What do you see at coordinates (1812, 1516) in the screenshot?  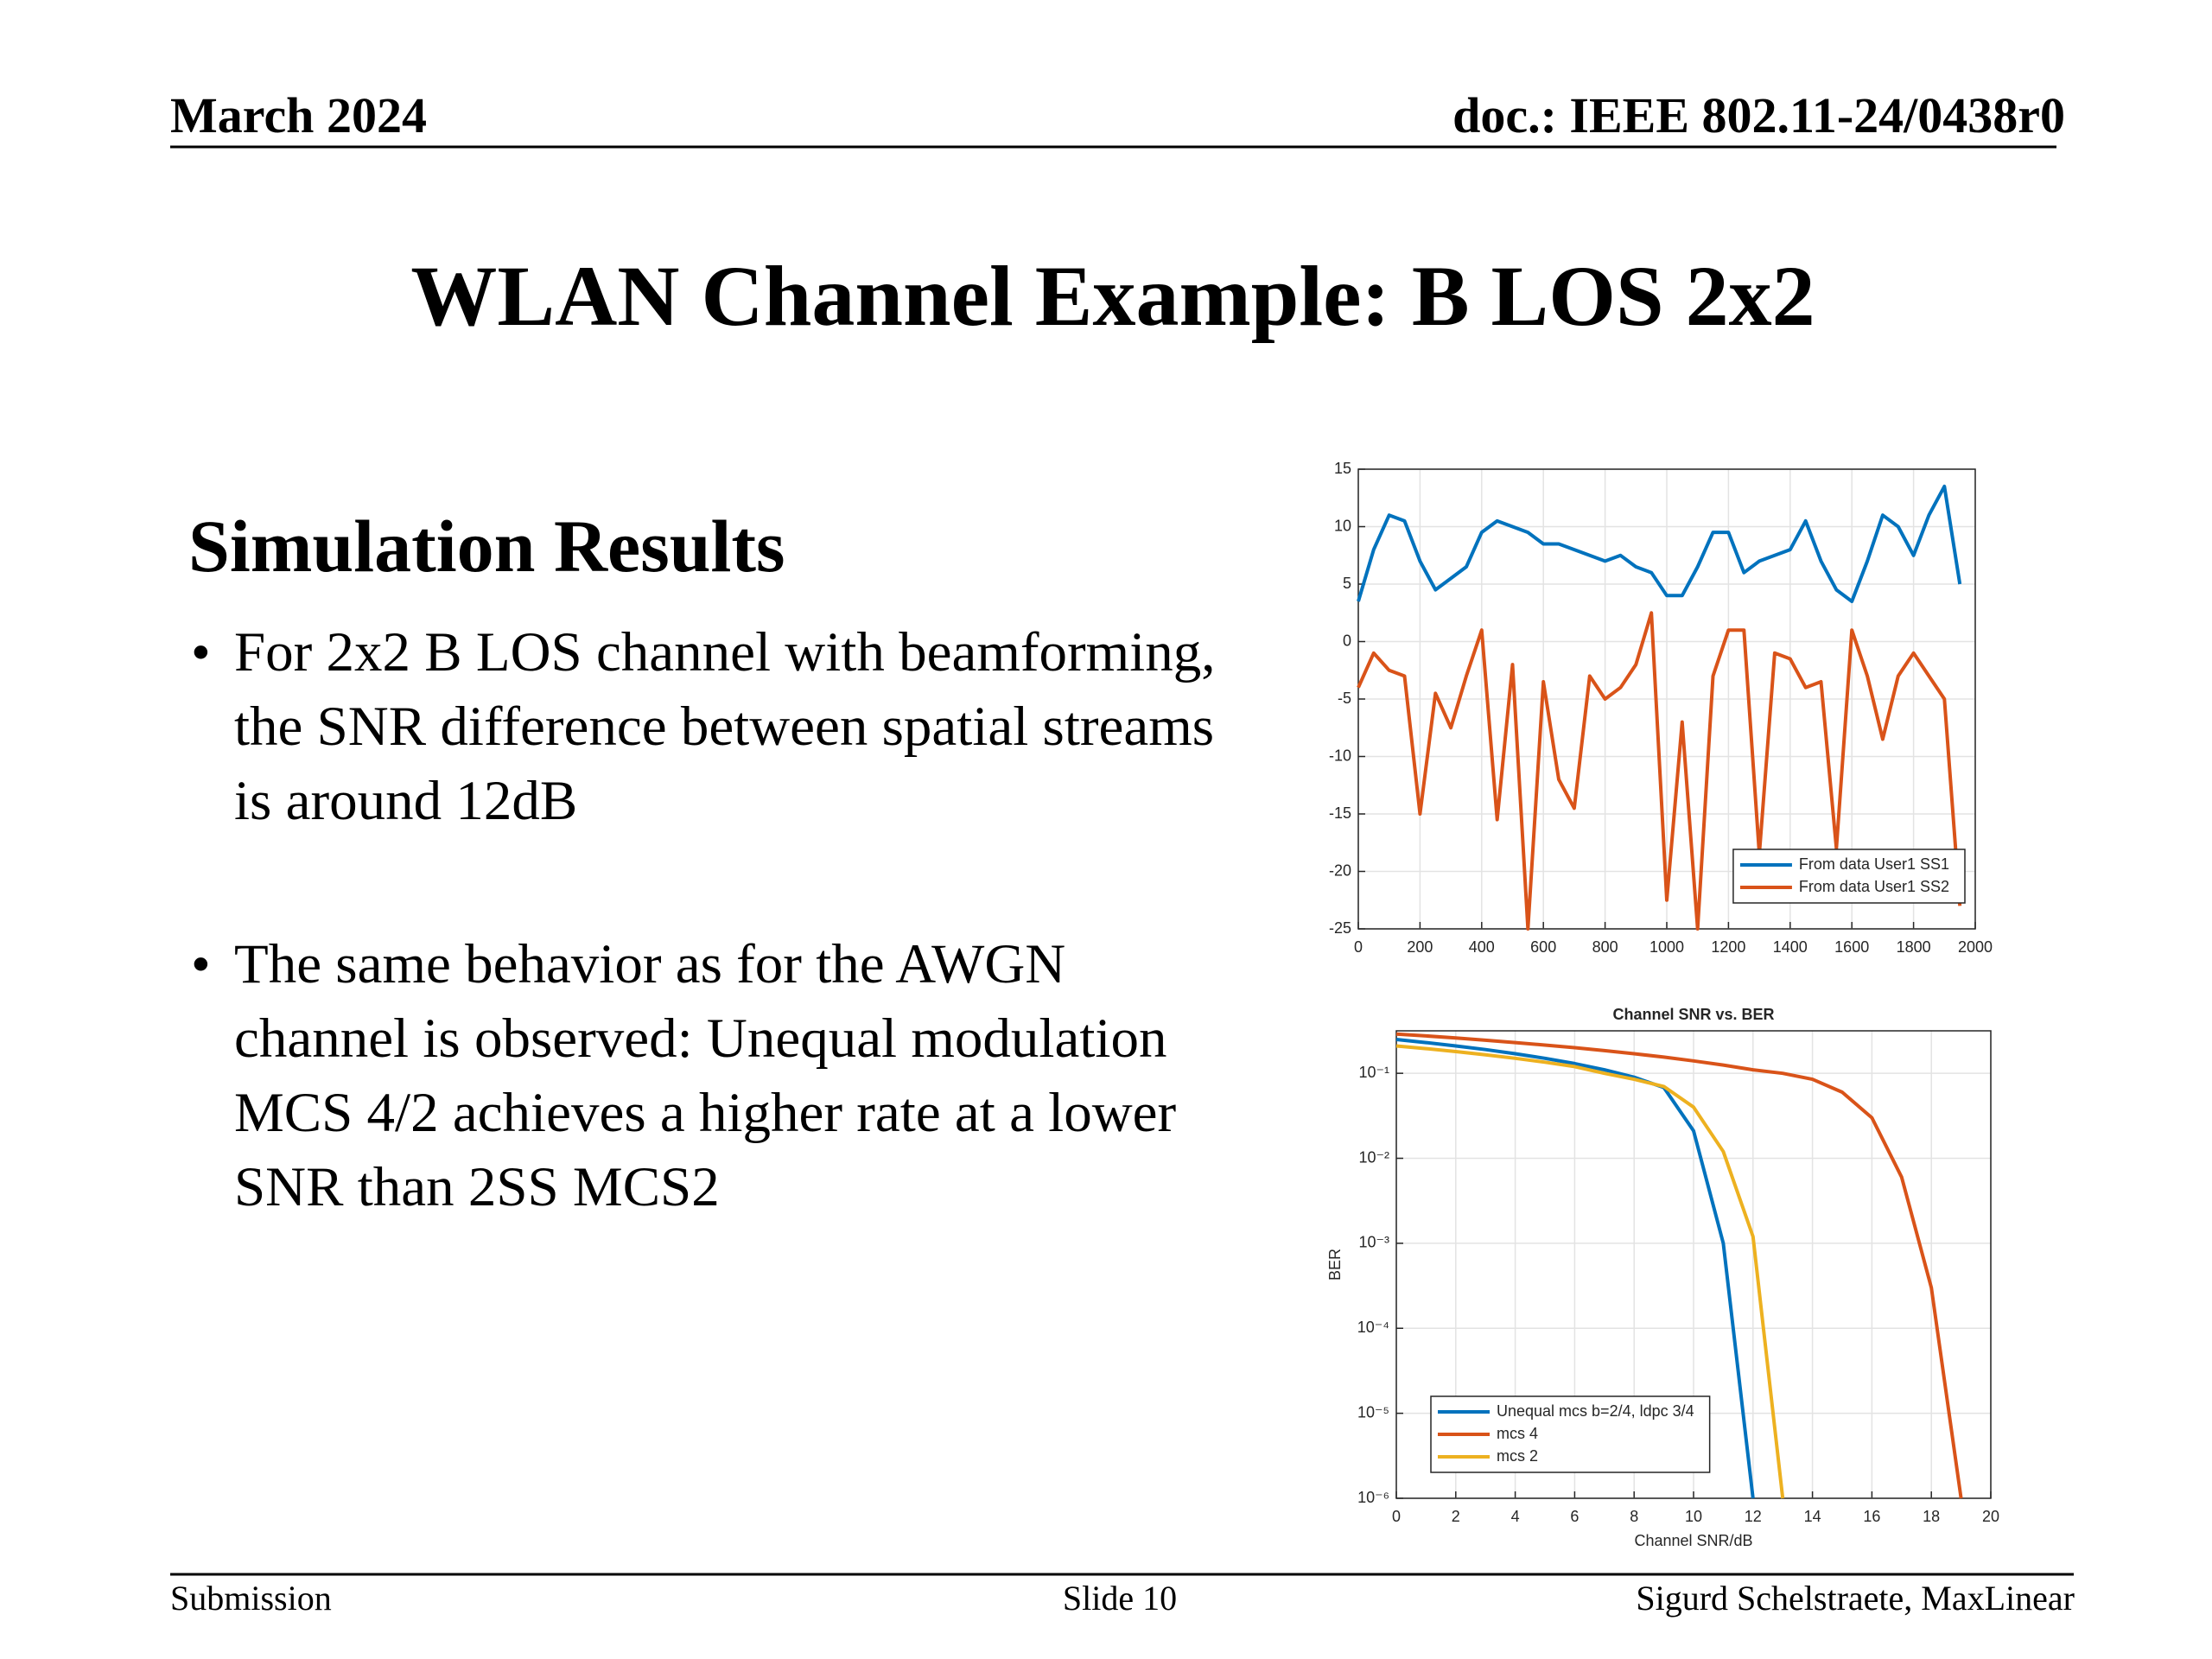 I see `x-tick-label: 14` at bounding box center [1812, 1516].